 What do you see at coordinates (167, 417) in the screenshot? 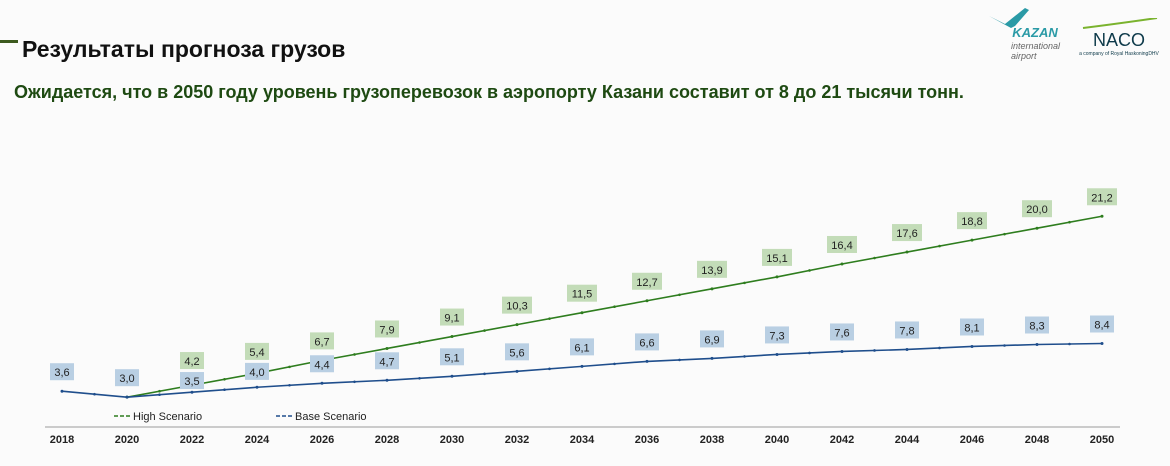
I see `legend-high-label: High Scenario` at bounding box center [167, 417].